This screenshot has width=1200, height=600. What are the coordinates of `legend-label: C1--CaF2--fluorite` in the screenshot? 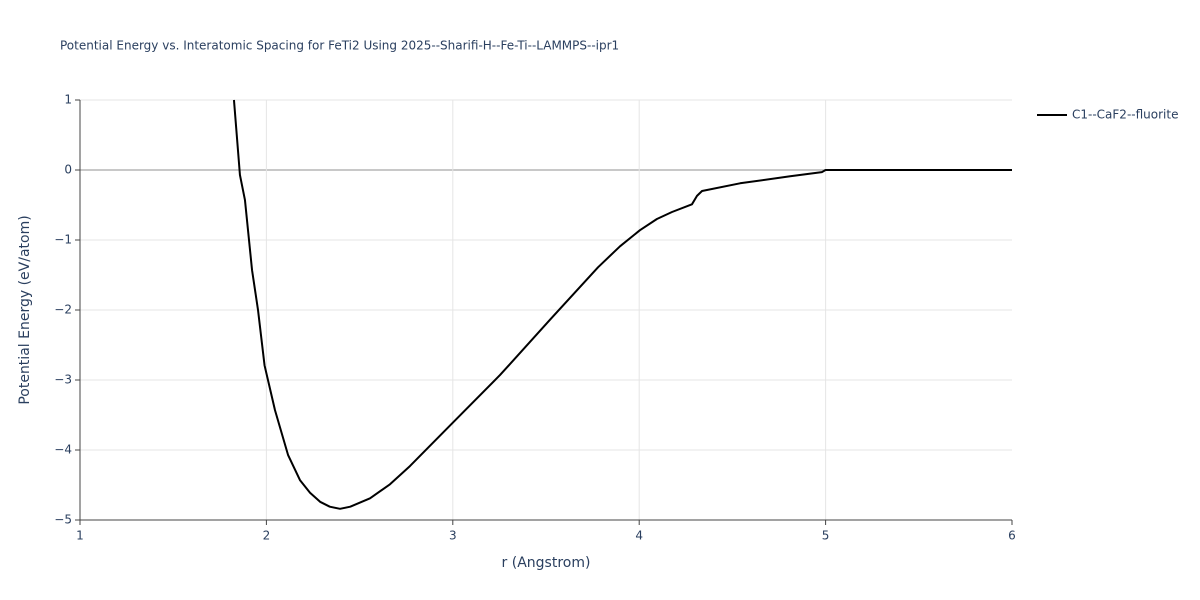 It's located at (1125, 115).